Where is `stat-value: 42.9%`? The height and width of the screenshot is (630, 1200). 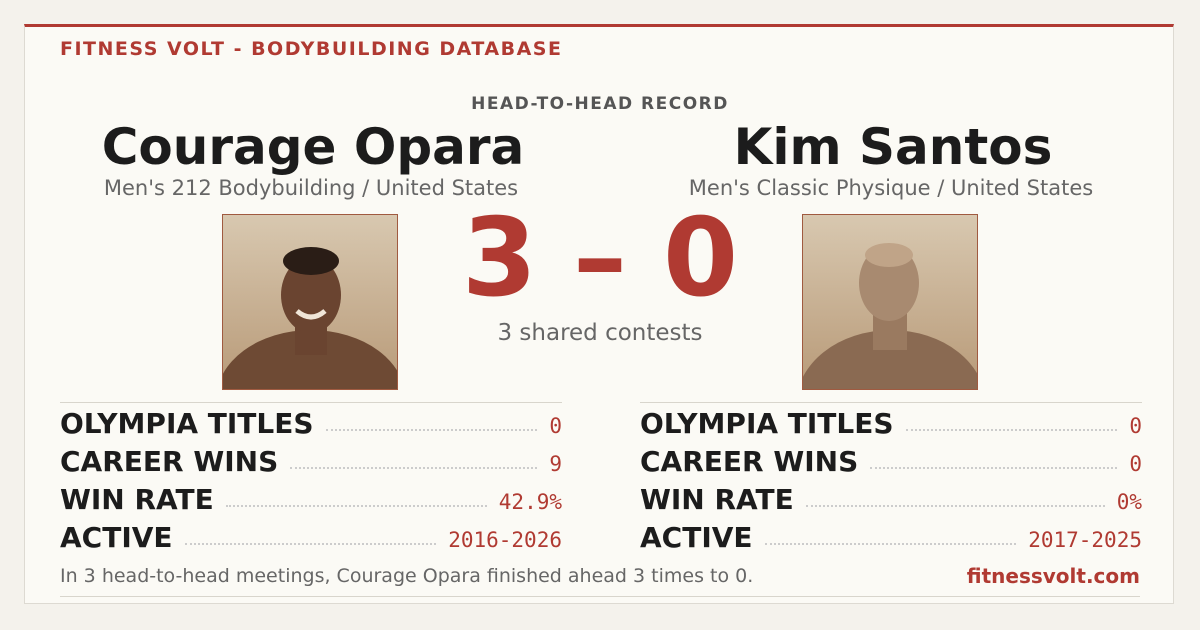
stat-value: 42.9% is located at coordinates (530, 502).